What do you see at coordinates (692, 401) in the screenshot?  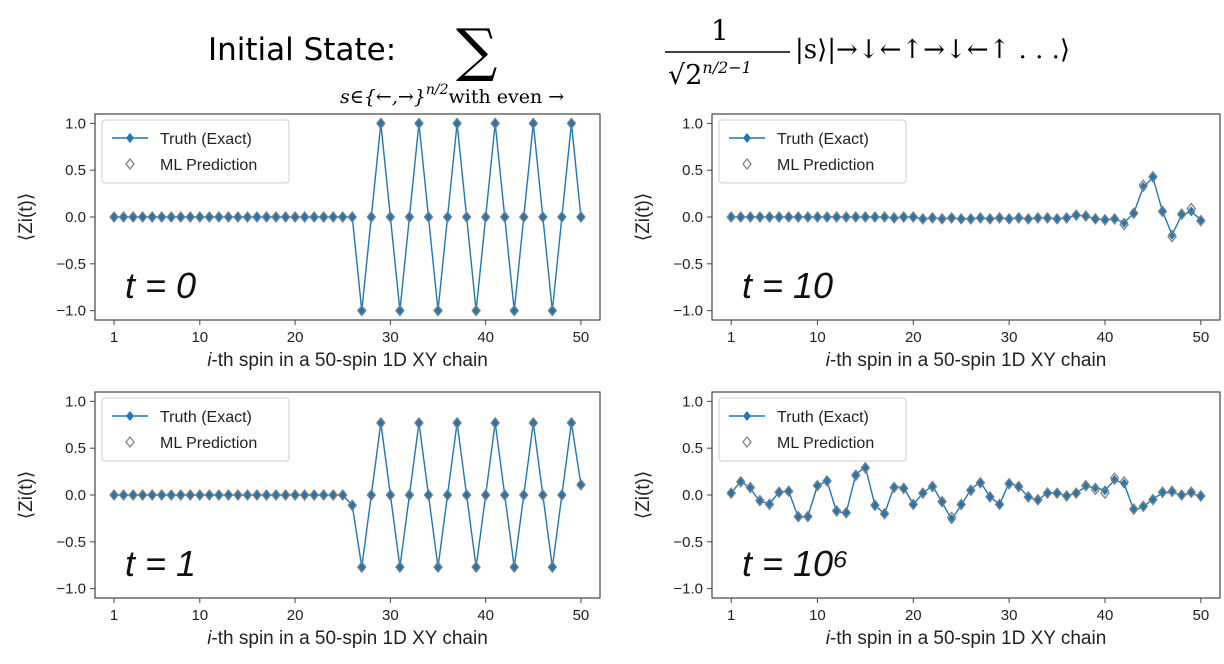 I see `y-tick-label: 1.0` at bounding box center [692, 401].